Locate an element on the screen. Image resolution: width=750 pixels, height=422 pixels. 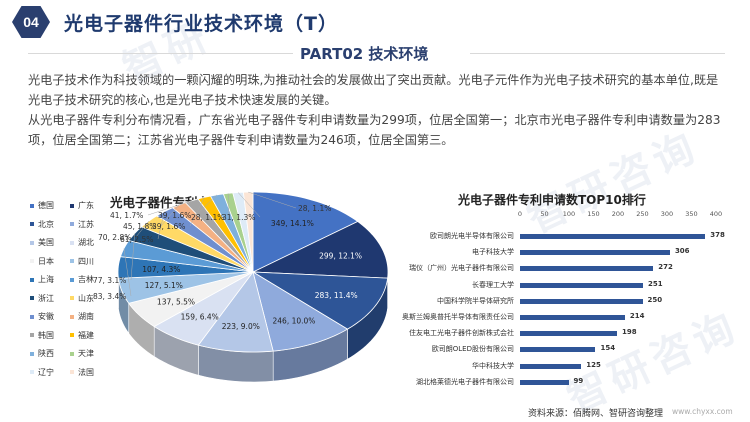
legend-label: 浙江 is located at coordinates (46, 298).